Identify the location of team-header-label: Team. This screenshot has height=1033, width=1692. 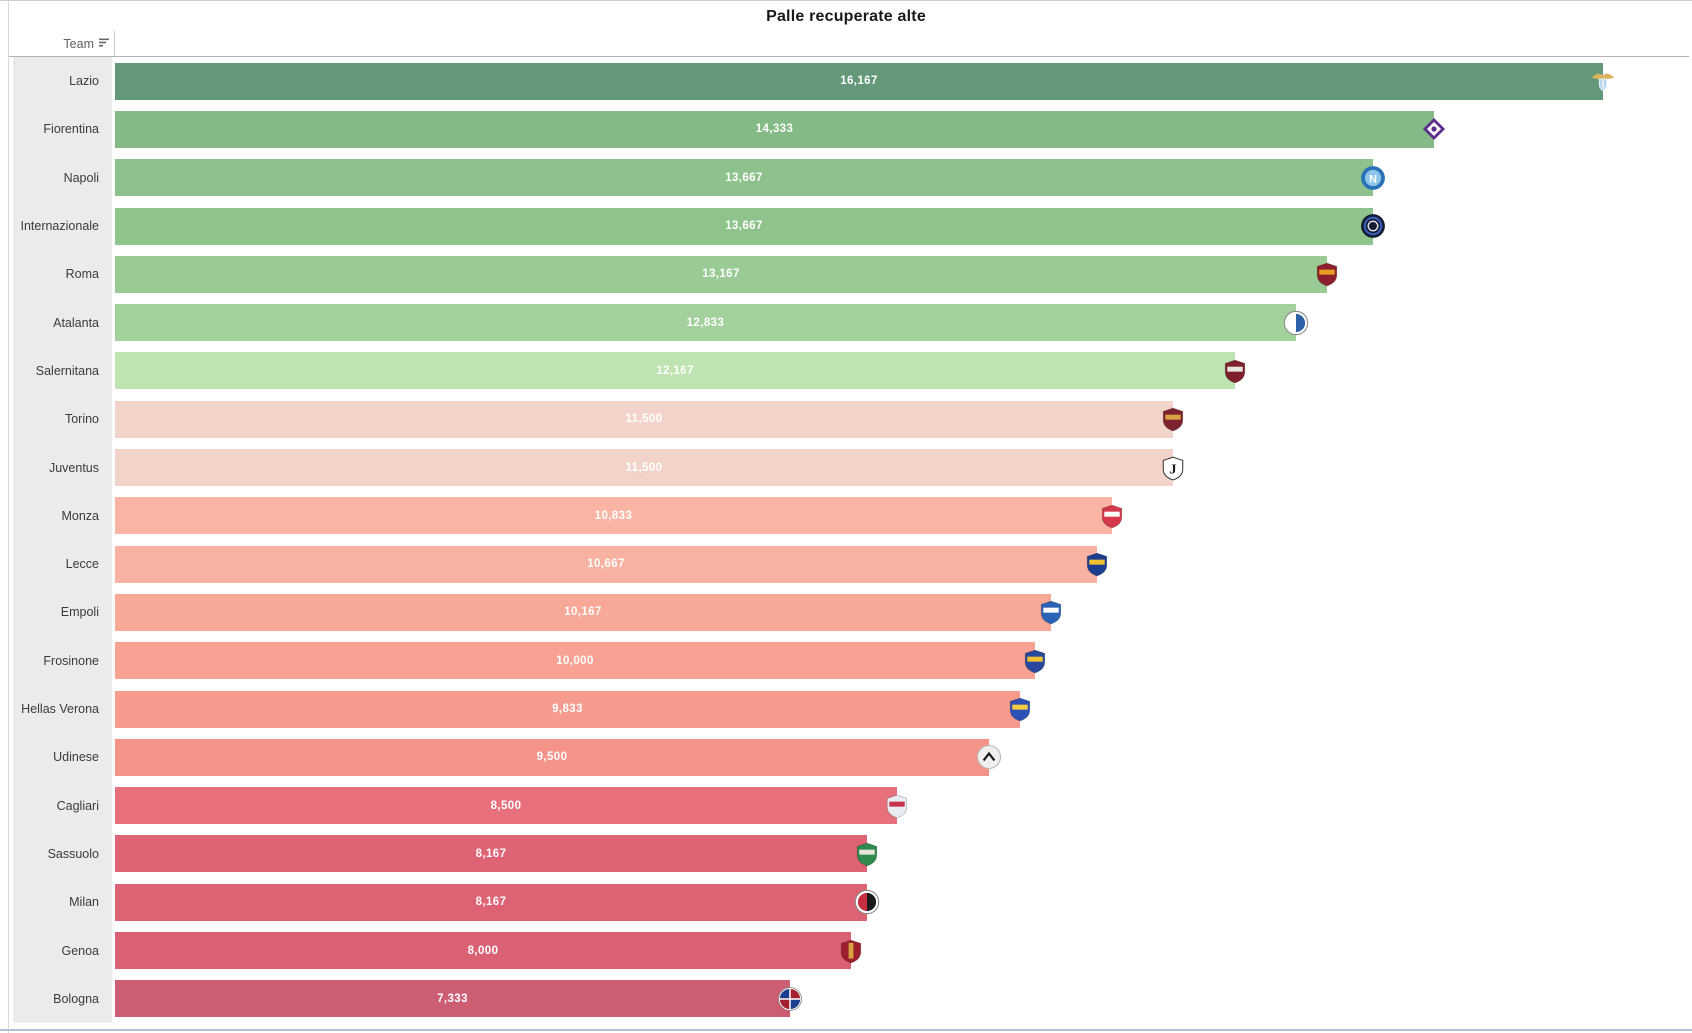
(78, 44).